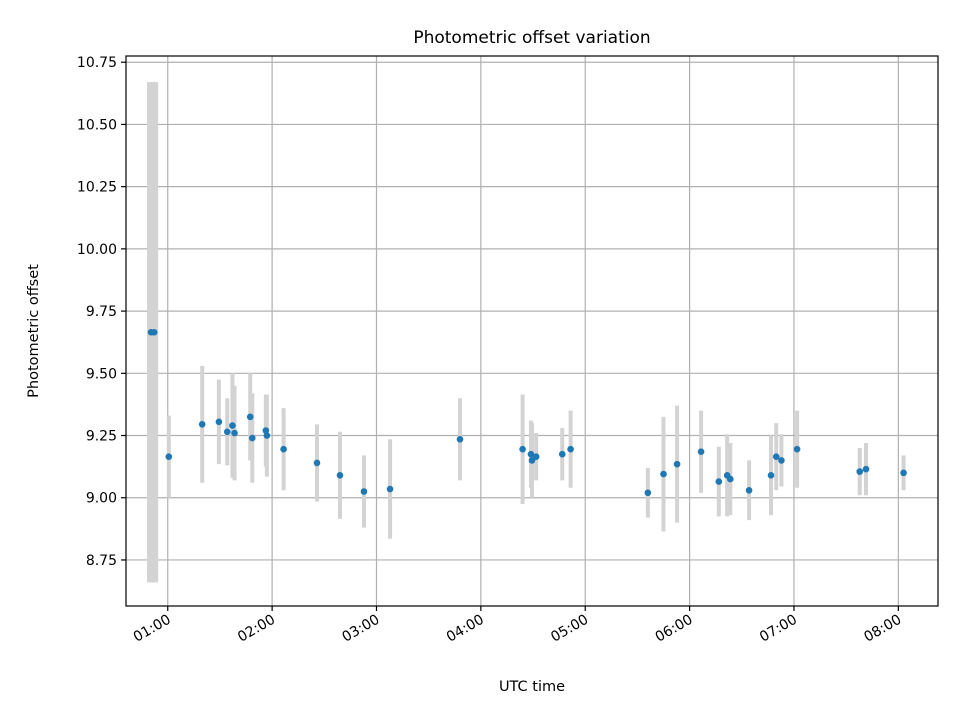 Image resolution: width=960 pixels, height=720 pixels. Describe the element at coordinates (97, 188) in the screenshot. I see `y-tick-label: 10.25` at that location.